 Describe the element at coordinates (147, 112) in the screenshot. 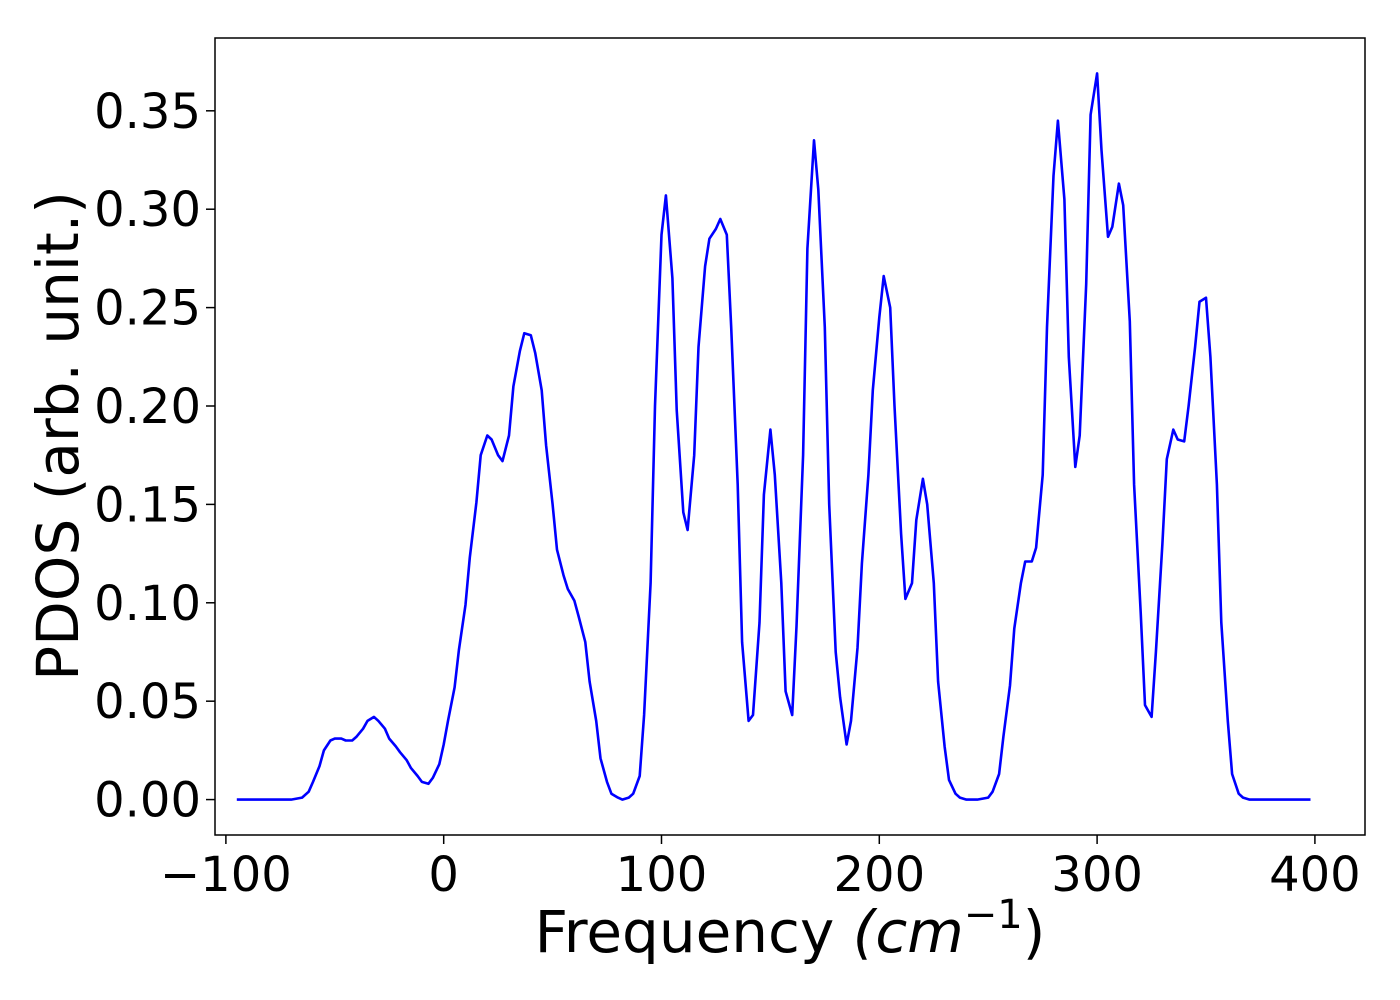

I see `y-tick-label: 0.35` at that location.